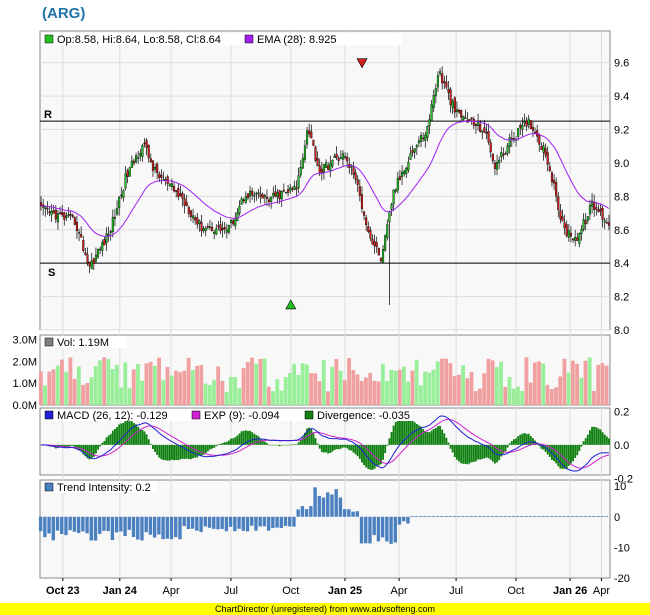 Image resolution: width=650 pixels, height=615 pixels. I want to click on volume-legend-bg, so click(84, 342).